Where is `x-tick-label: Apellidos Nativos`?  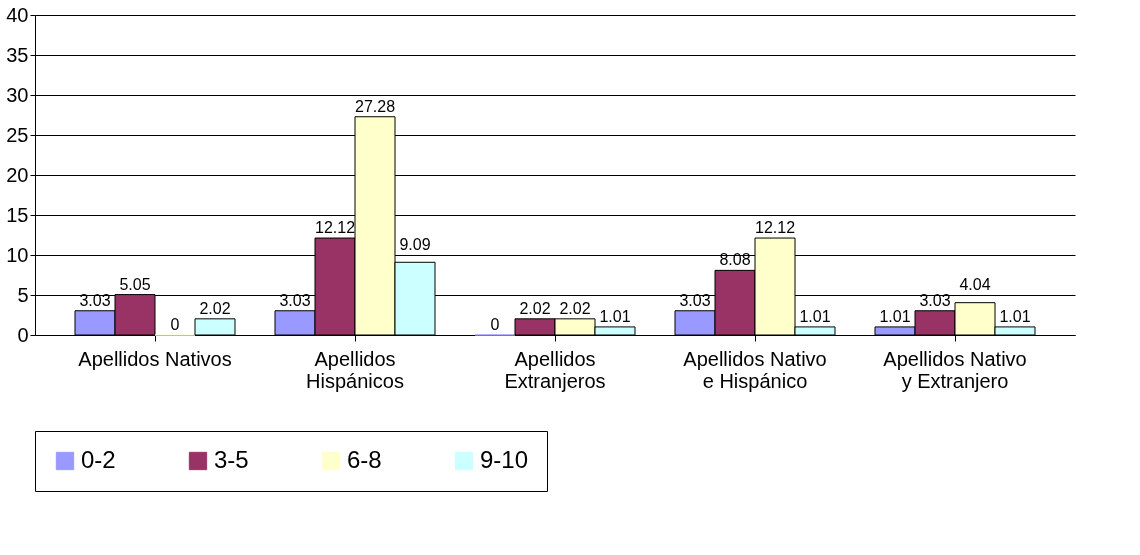
x-tick-label: Apellidos Nativos is located at coordinates (155, 358).